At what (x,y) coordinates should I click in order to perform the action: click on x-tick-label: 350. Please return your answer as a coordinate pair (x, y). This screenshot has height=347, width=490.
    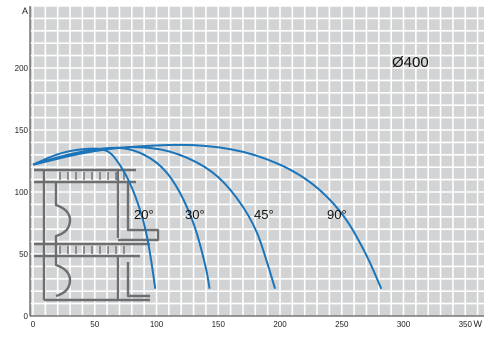
    Looking at the image, I should click on (466, 324).